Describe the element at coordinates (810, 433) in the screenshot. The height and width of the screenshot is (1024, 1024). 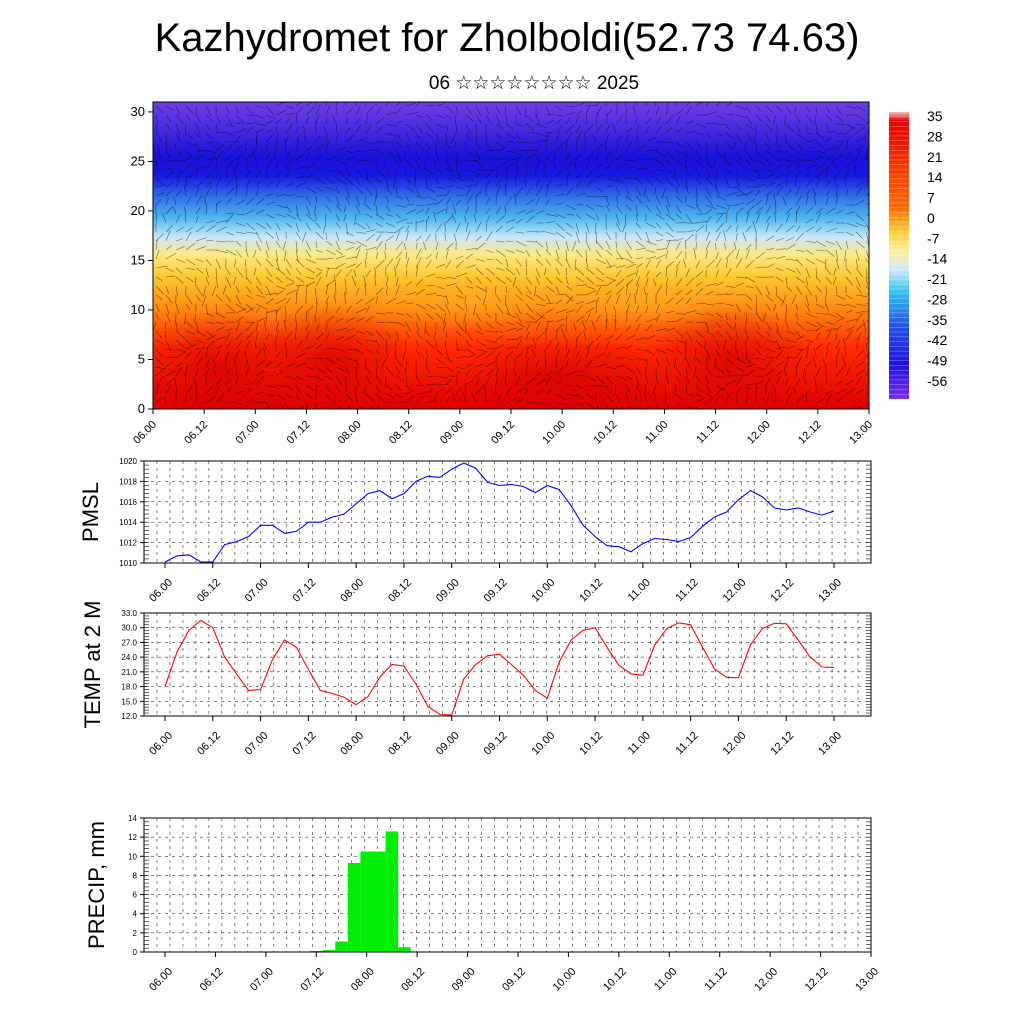
I see `x-tick-label: 12.12` at that location.